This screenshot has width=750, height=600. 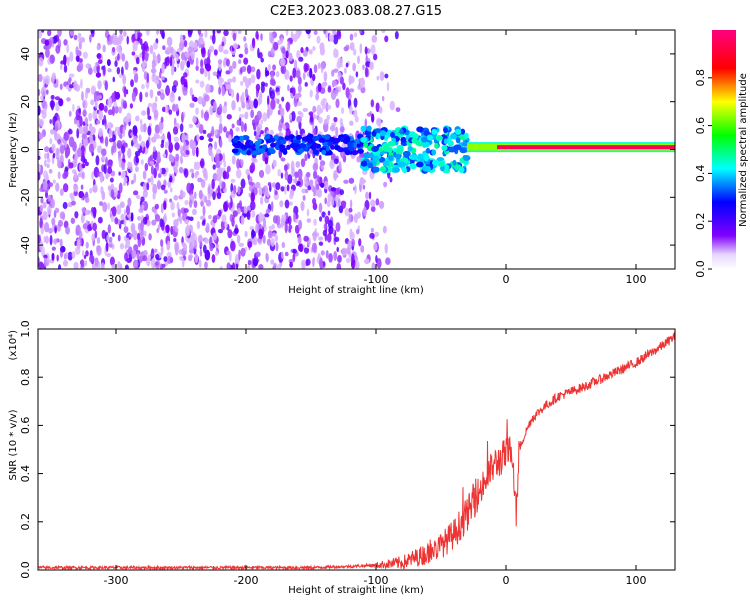 What do you see at coordinates (700, 269) in the screenshot?
I see `colorbar-tick-label: 0.0` at bounding box center [700, 269].